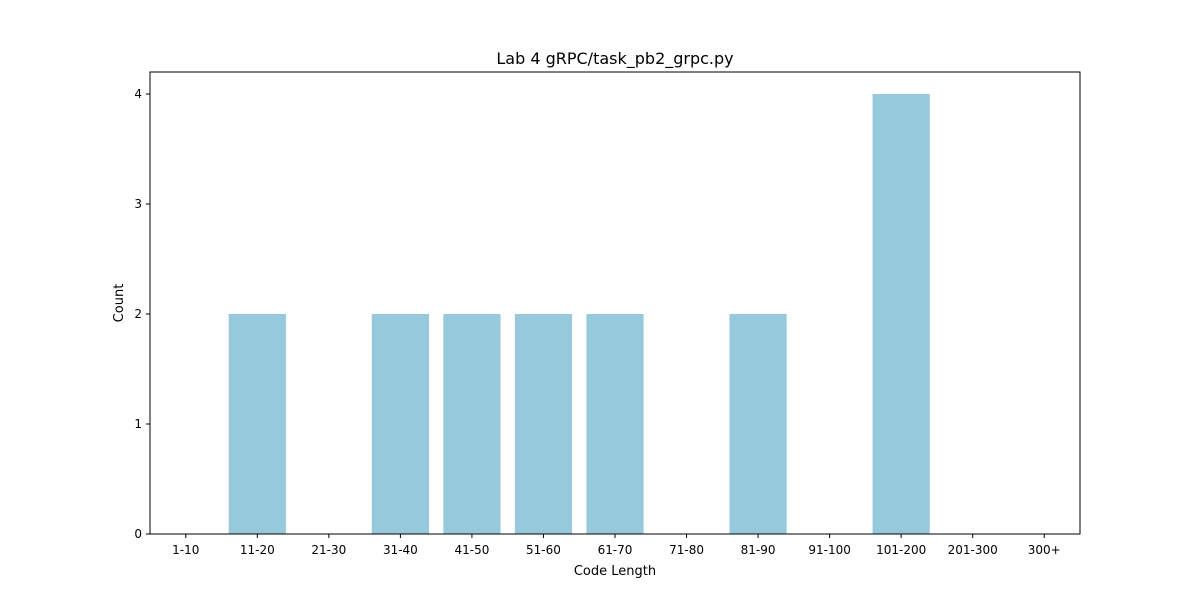  What do you see at coordinates (185, 550) in the screenshot?
I see `x-tick-label: 1-10` at bounding box center [185, 550].